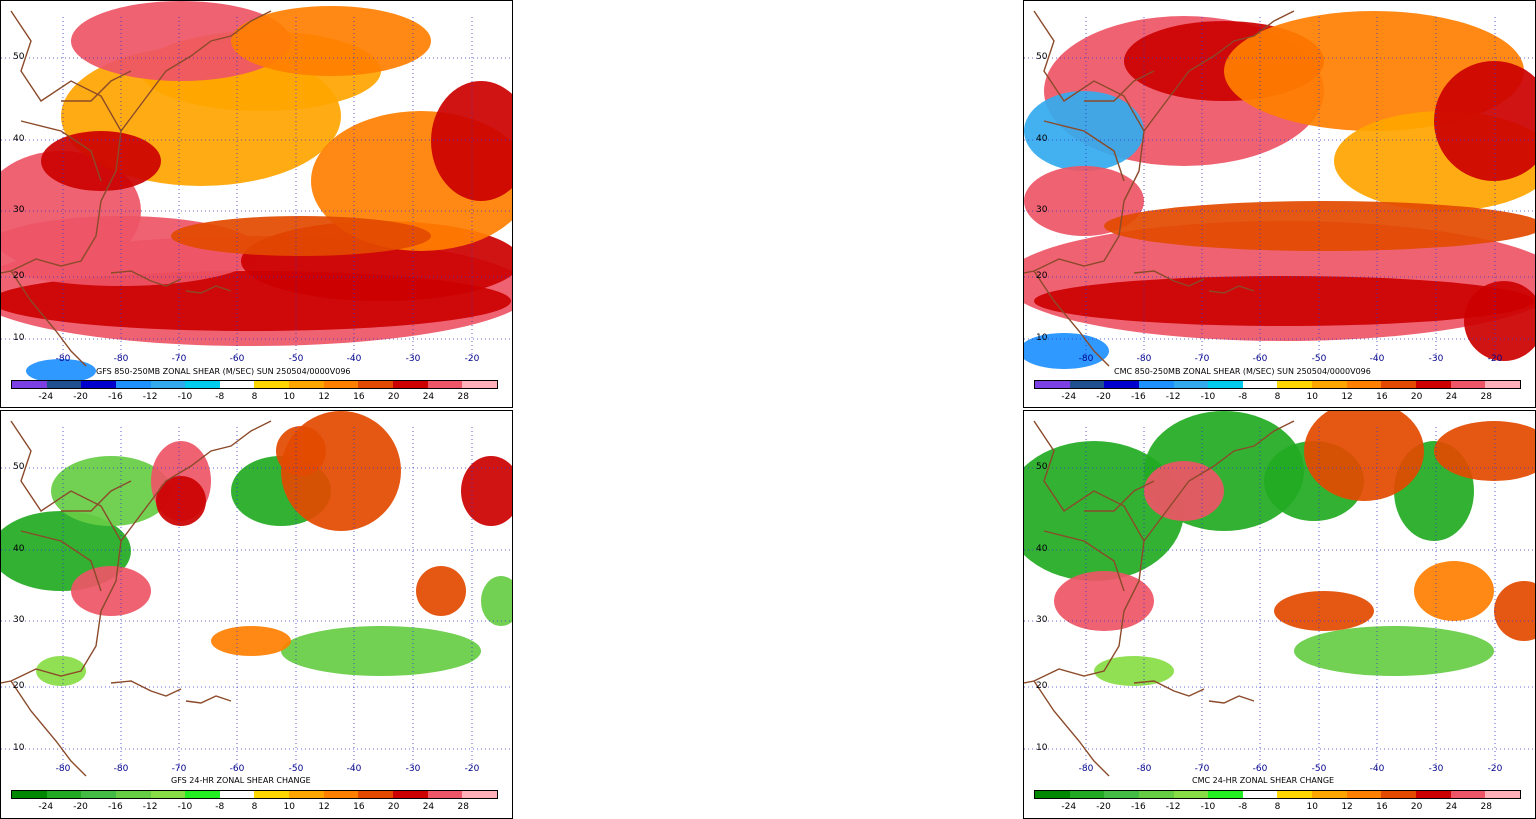  I want to click on lon-label: -30, so click(1436, 769).